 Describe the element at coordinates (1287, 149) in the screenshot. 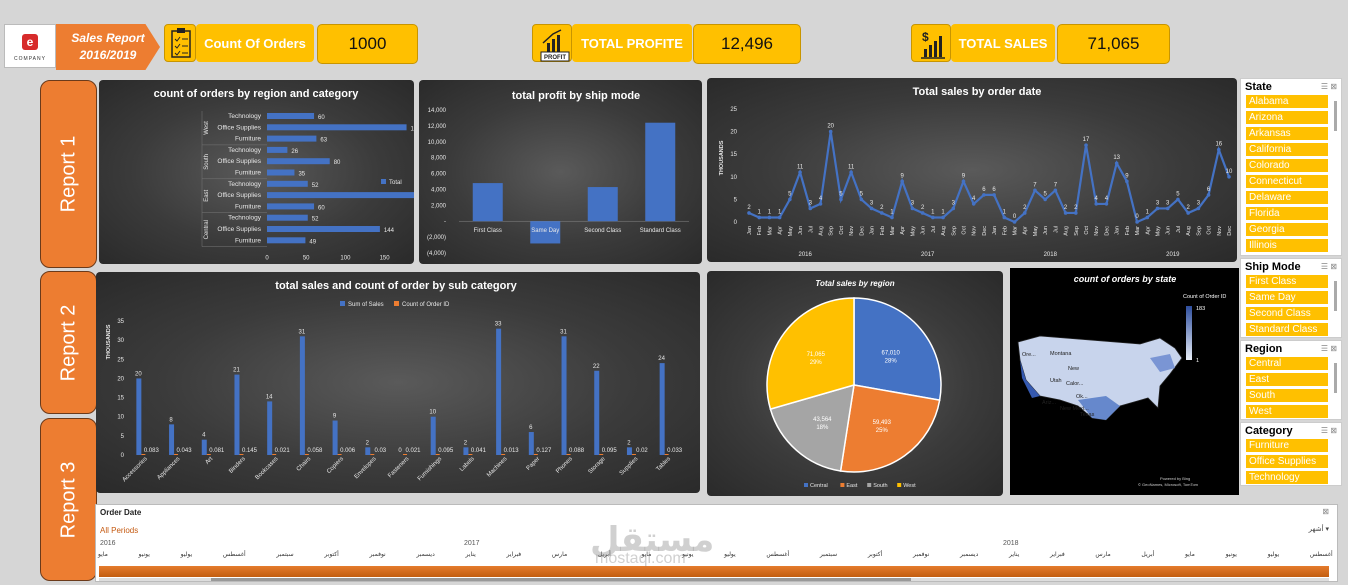

I see `slicer-item: California` at that location.